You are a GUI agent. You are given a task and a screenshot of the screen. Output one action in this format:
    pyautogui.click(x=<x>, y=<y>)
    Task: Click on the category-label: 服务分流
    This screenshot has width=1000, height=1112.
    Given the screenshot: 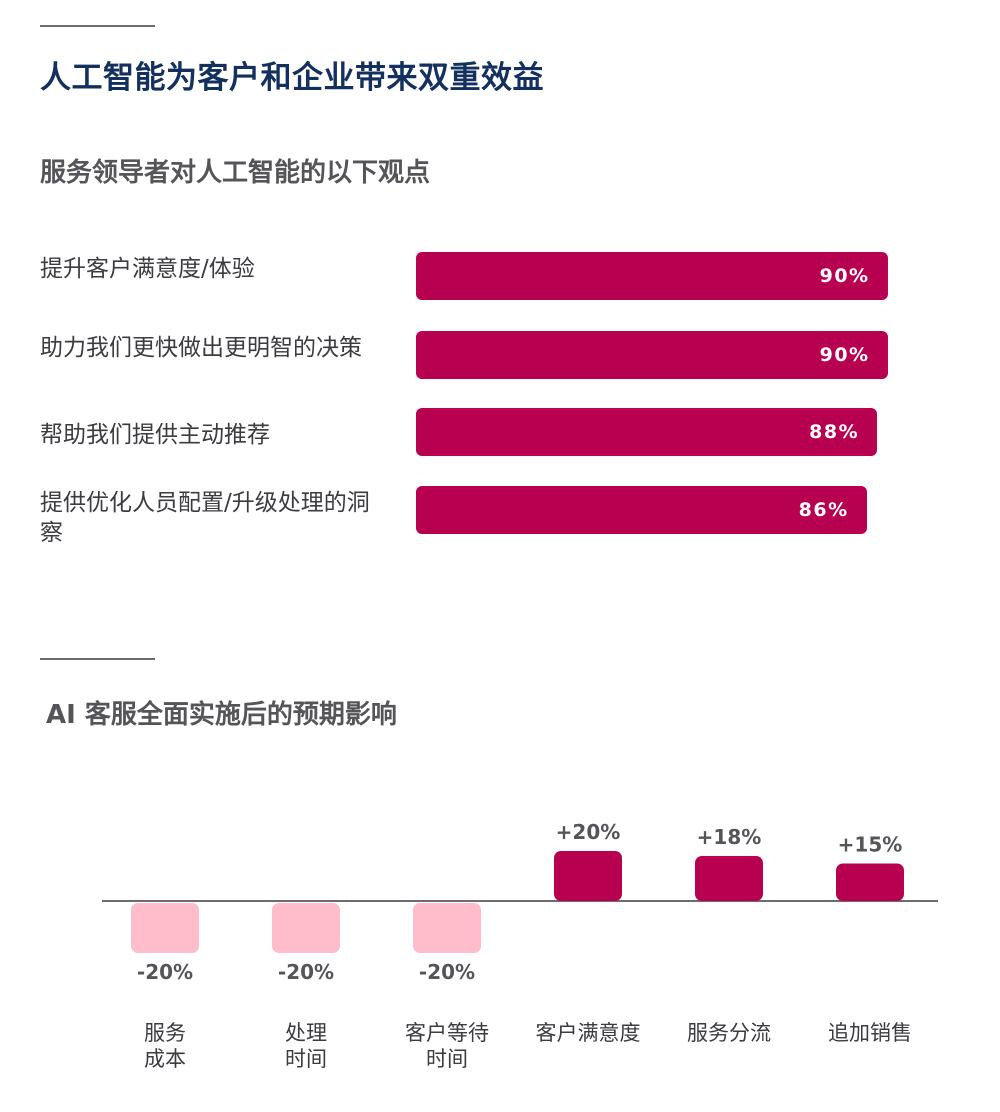 What is the action you would take?
    pyautogui.click(x=729, y=1033)
    